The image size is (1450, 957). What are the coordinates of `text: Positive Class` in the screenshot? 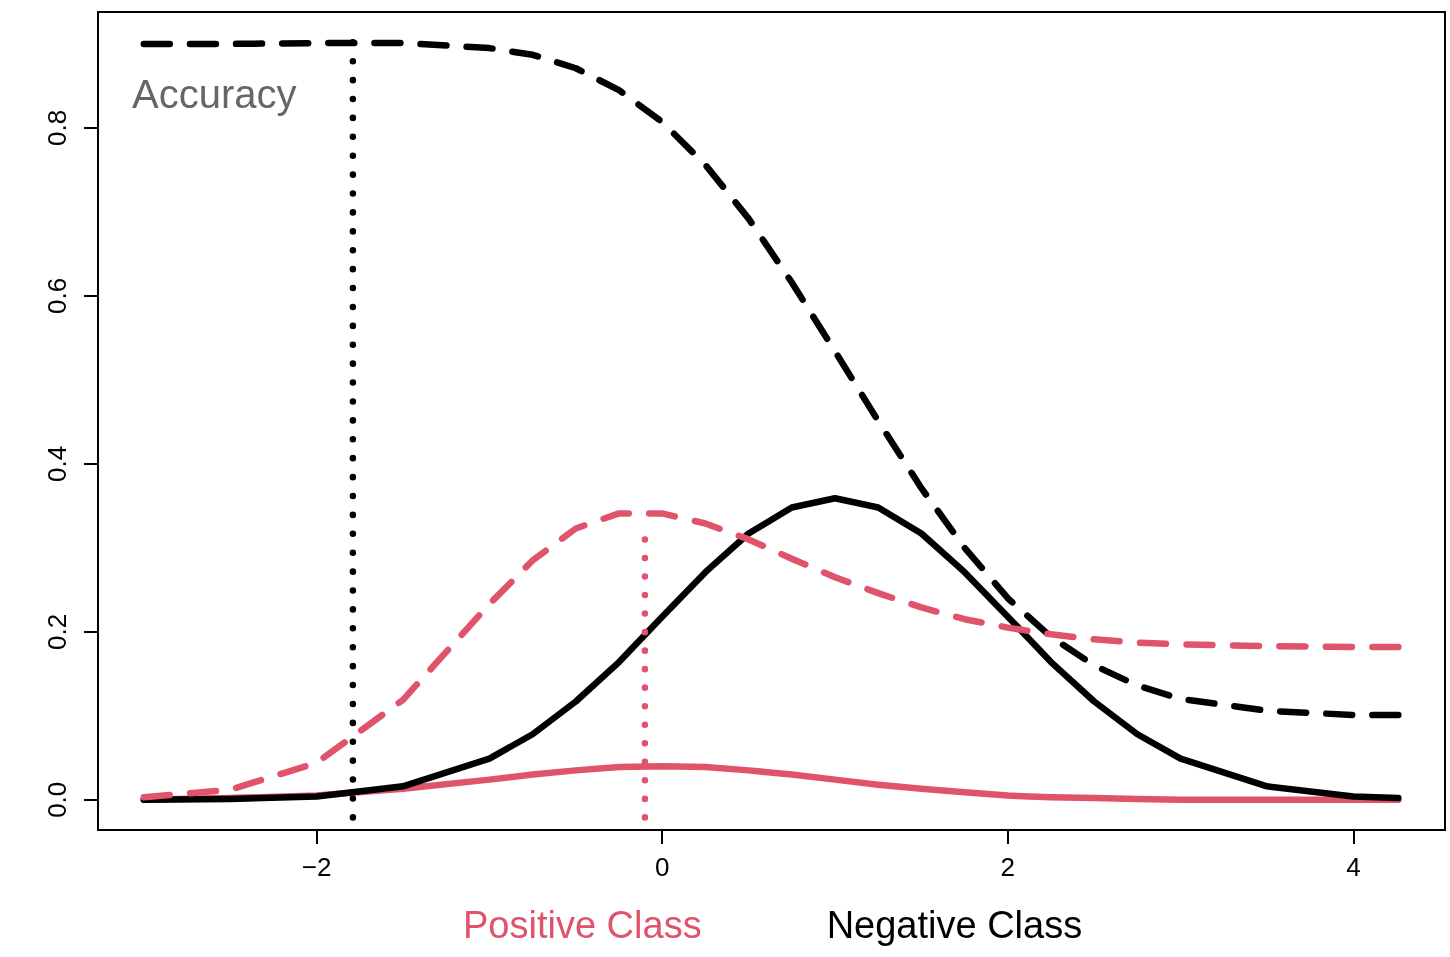 It's located at (582, 925).